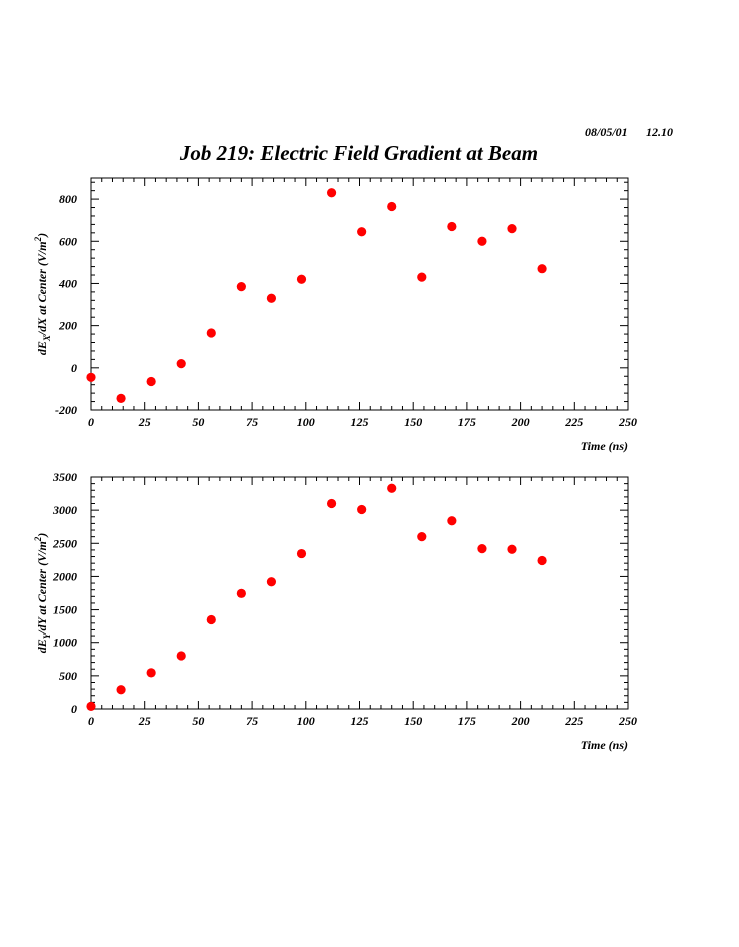  Describe the element at coordinates (65, 610) in the screenshot. I see `y-tick-label: 1500` at that location.